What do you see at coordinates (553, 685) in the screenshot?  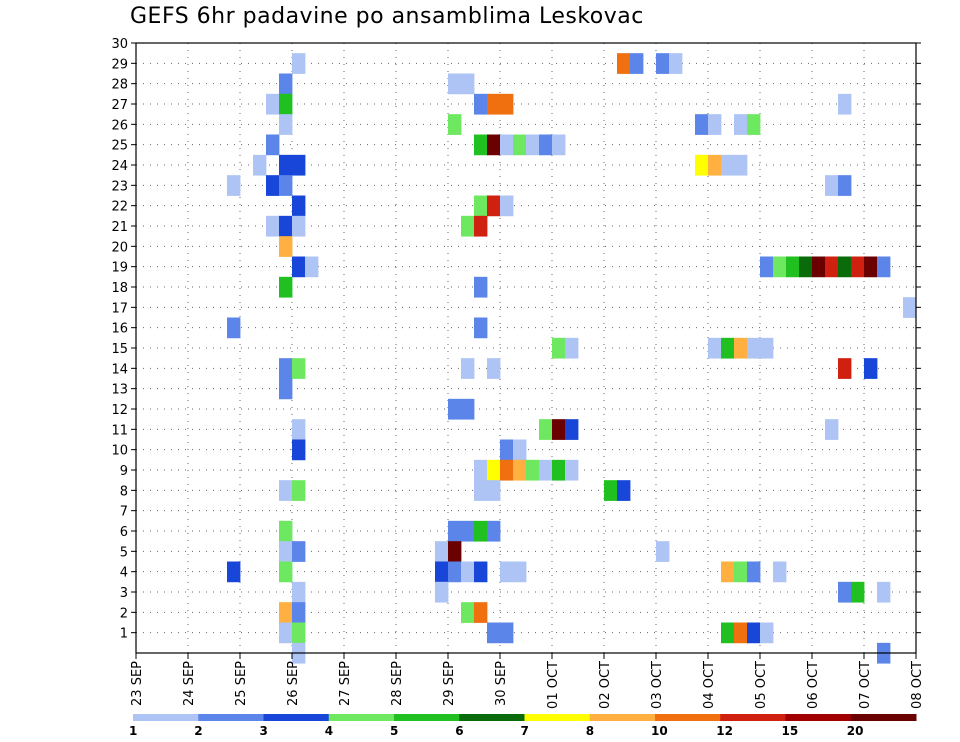 I see `x-tick-label: 01 OCT` at bounding box center [553, 685].